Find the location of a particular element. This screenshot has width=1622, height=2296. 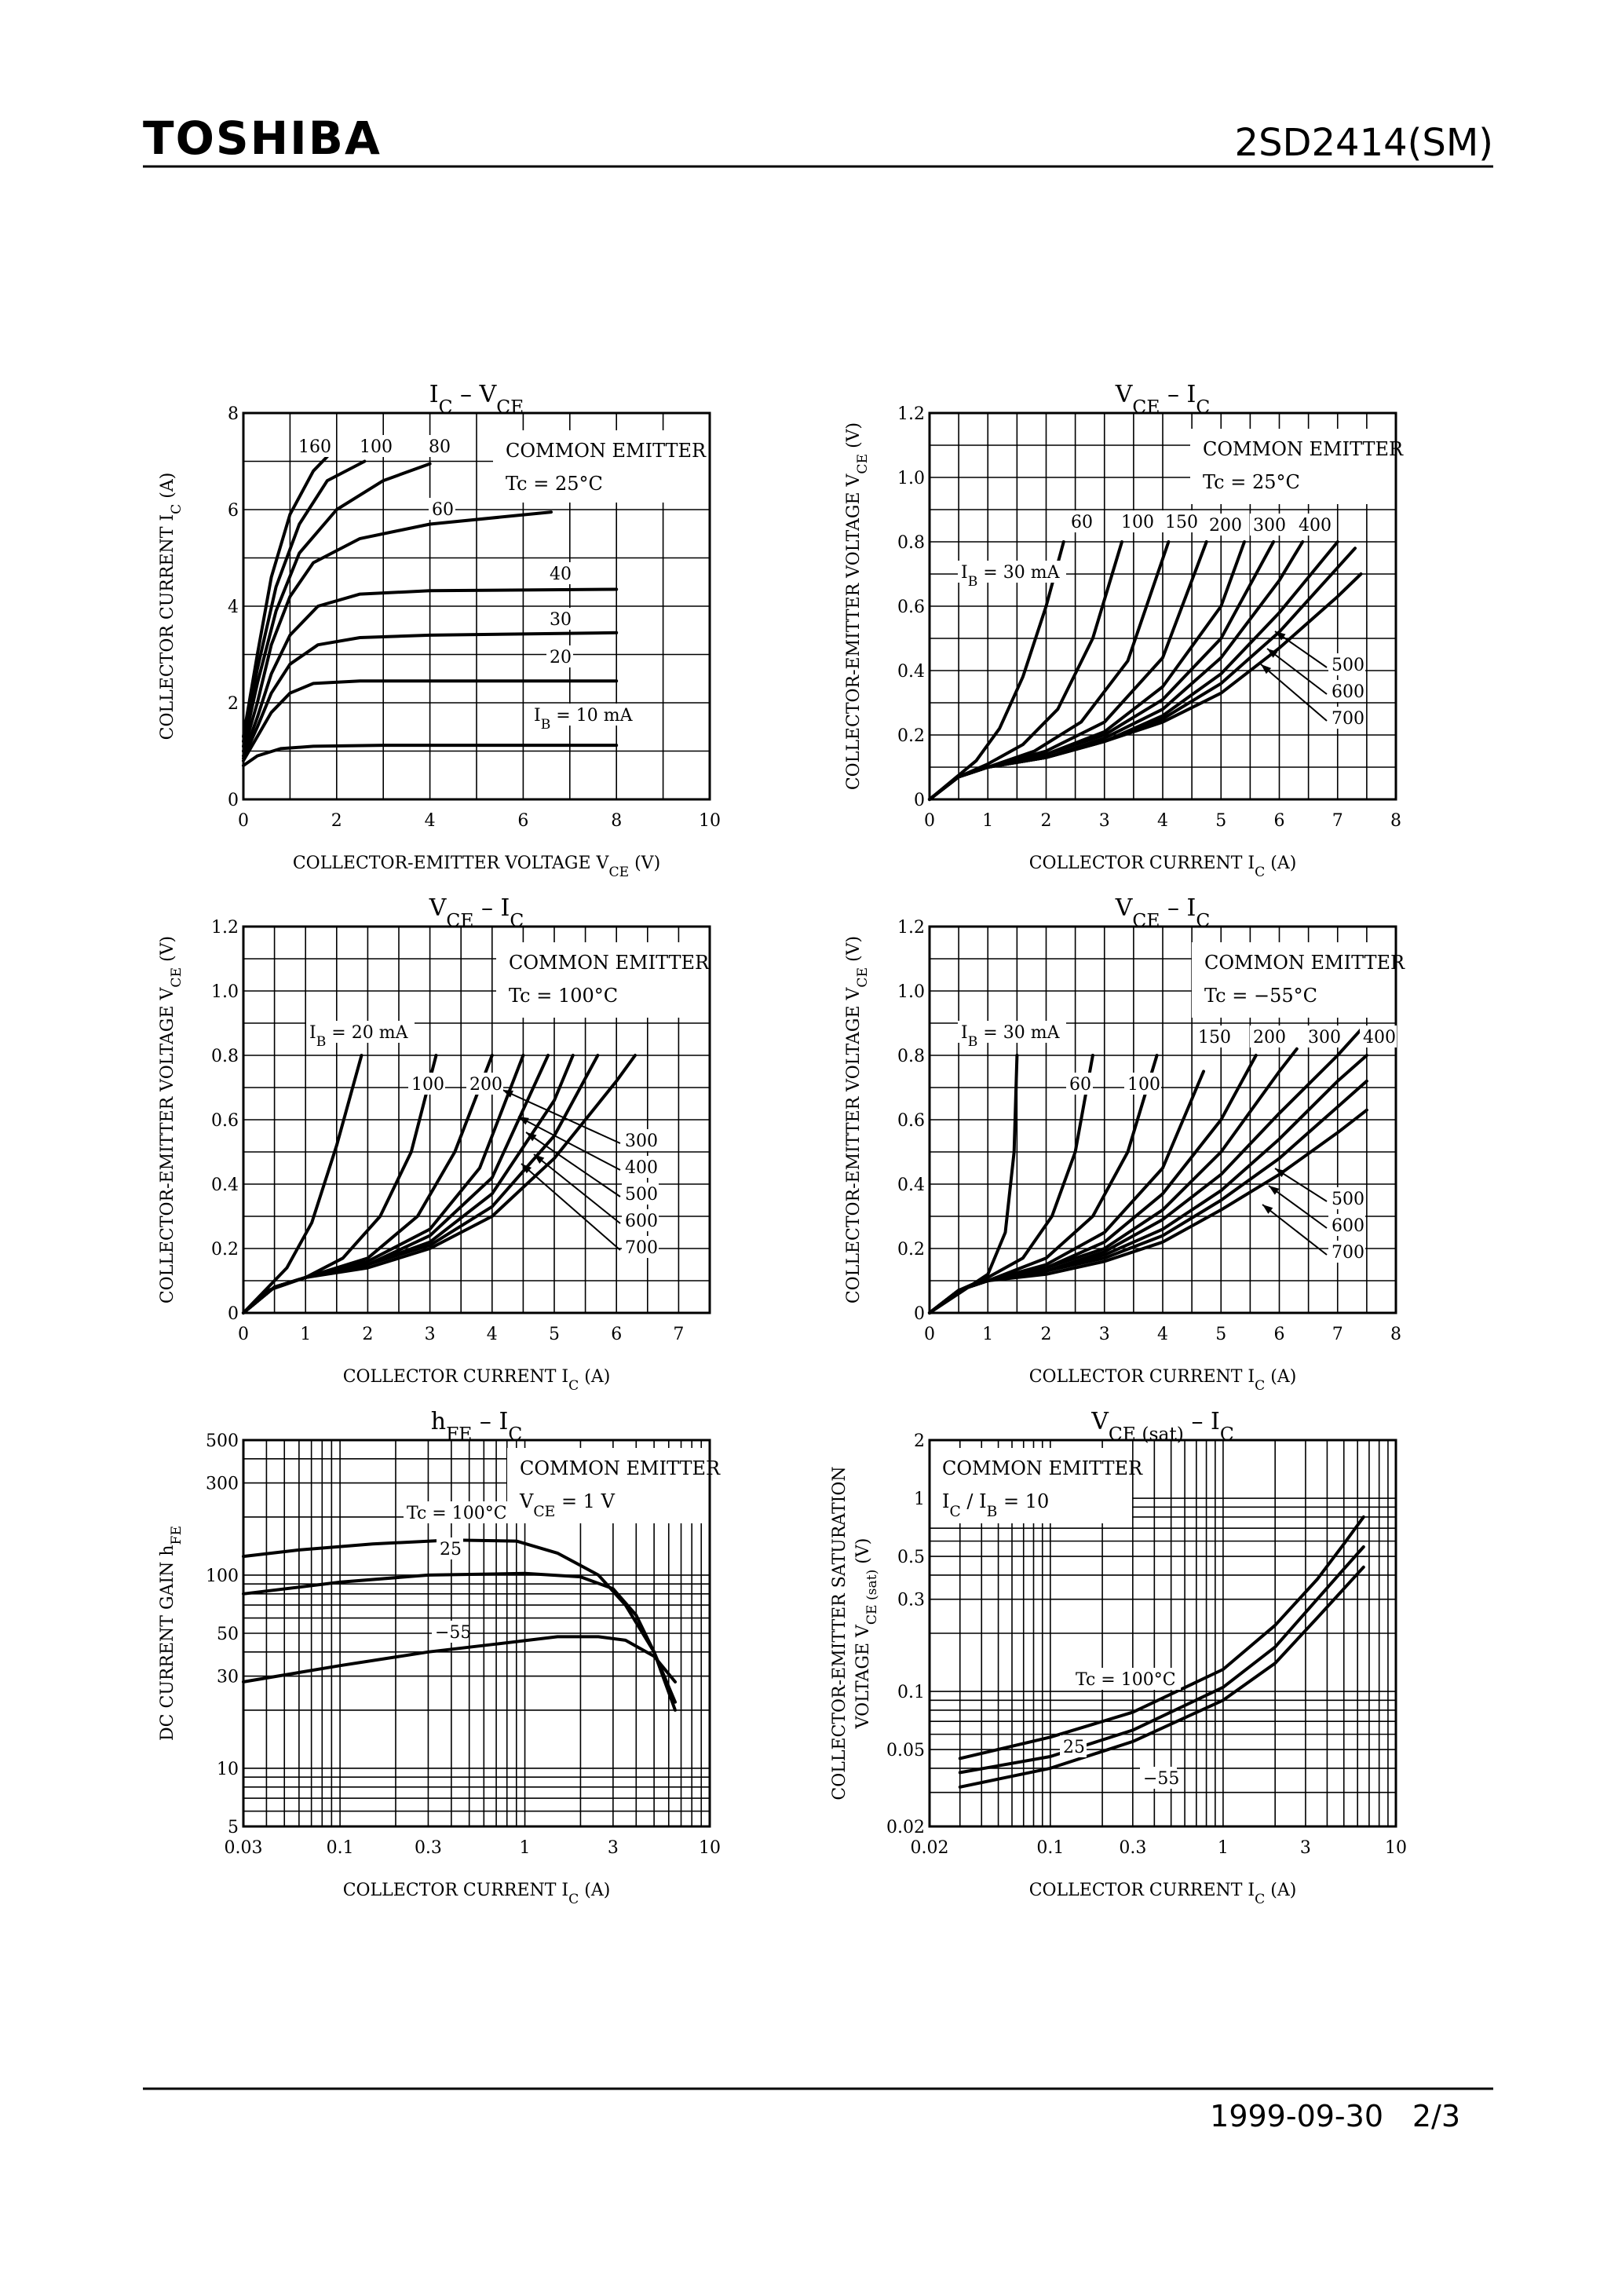

series-label: 40 is located at coordinates (561, 575).